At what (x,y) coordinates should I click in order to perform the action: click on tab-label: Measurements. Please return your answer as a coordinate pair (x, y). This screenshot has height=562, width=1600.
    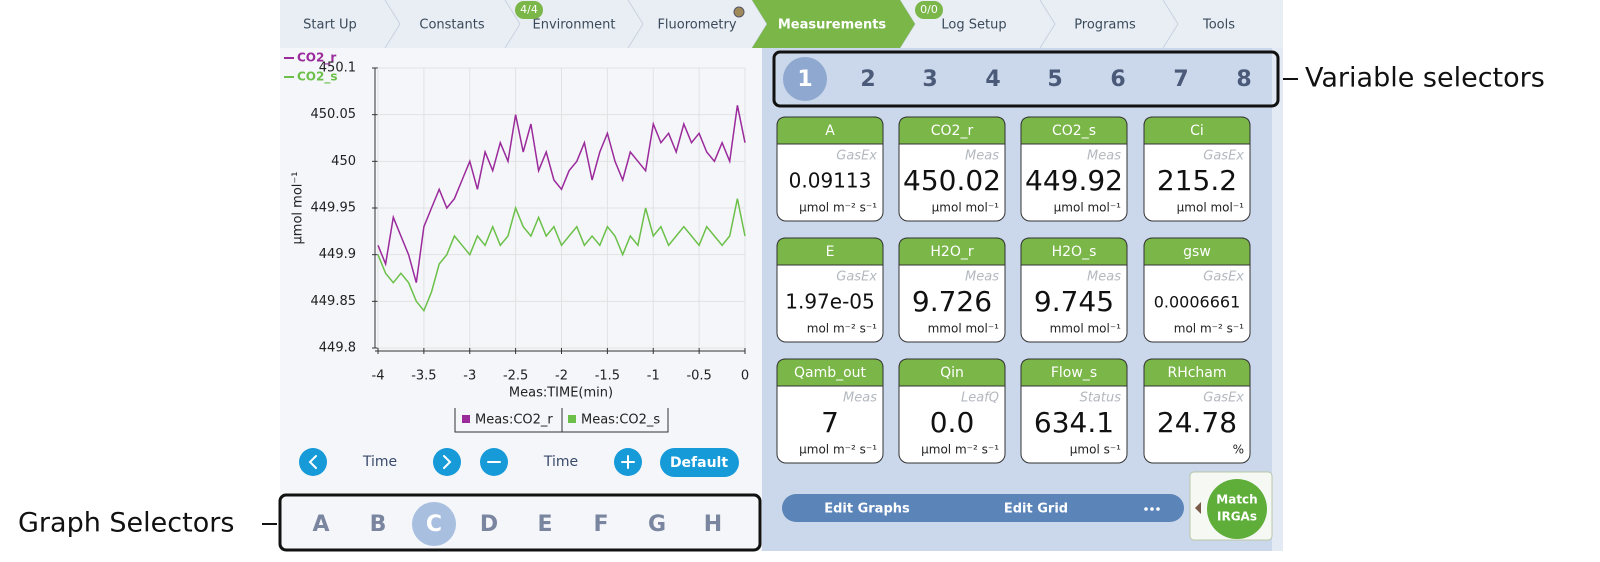
    Looking at the image, I should click on (832, 25).